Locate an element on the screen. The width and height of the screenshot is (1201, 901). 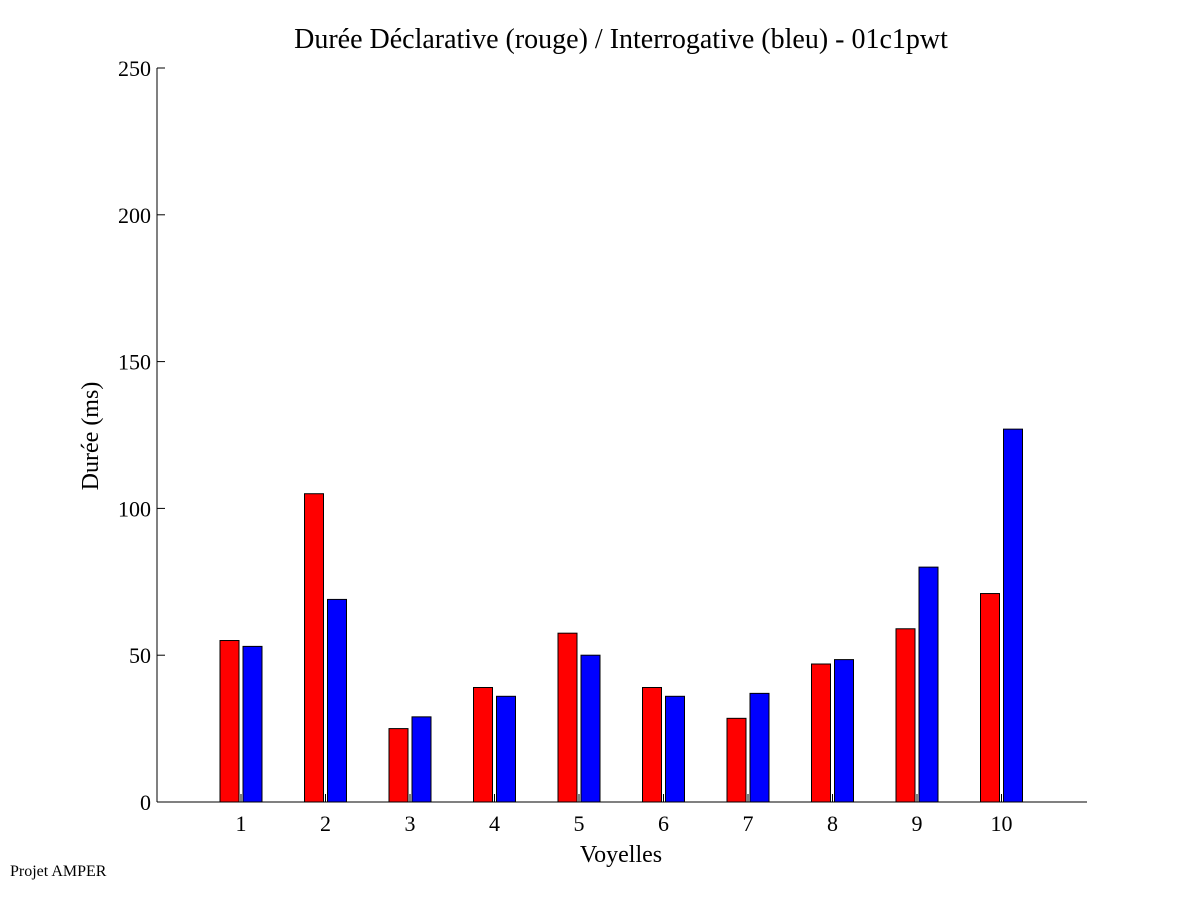
x-tick-label-2: 2 is located at coordinates (325, 823).